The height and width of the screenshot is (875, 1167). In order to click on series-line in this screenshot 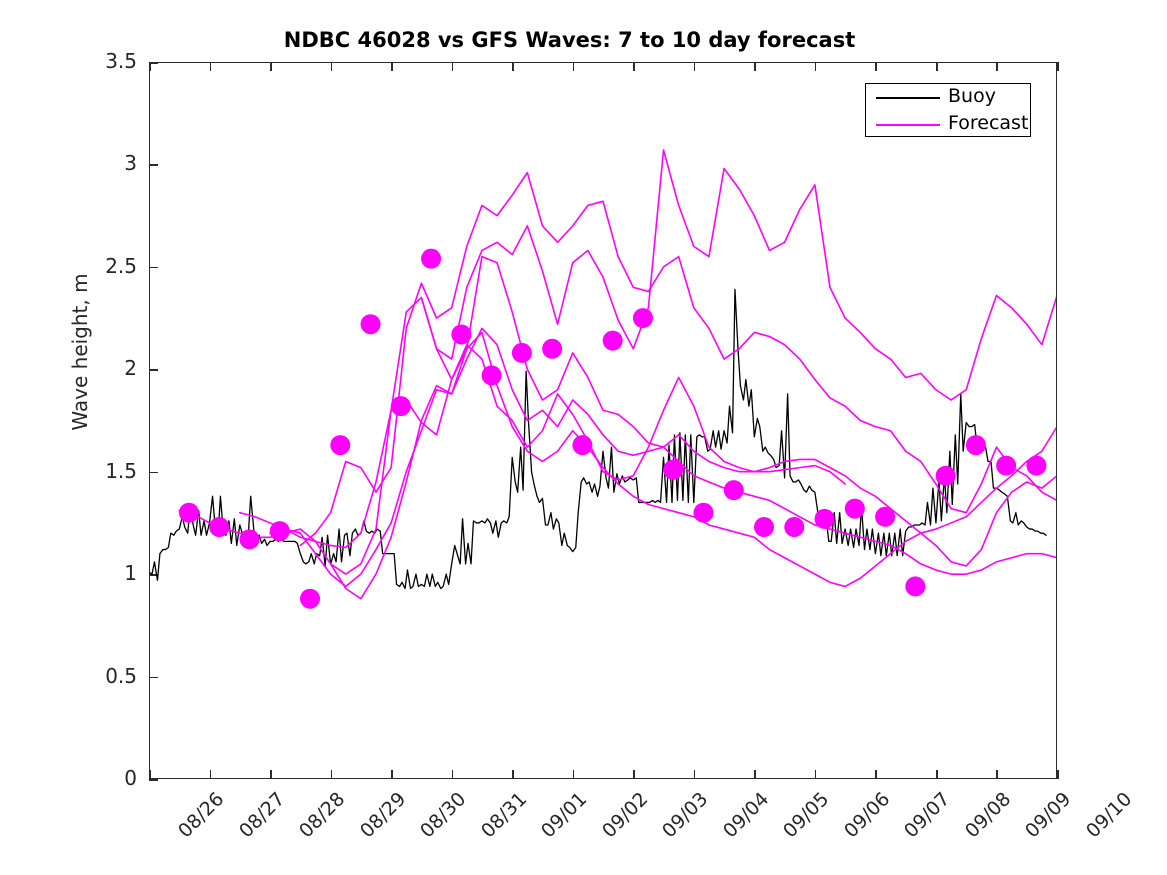, I will do `click(542, 446)`.